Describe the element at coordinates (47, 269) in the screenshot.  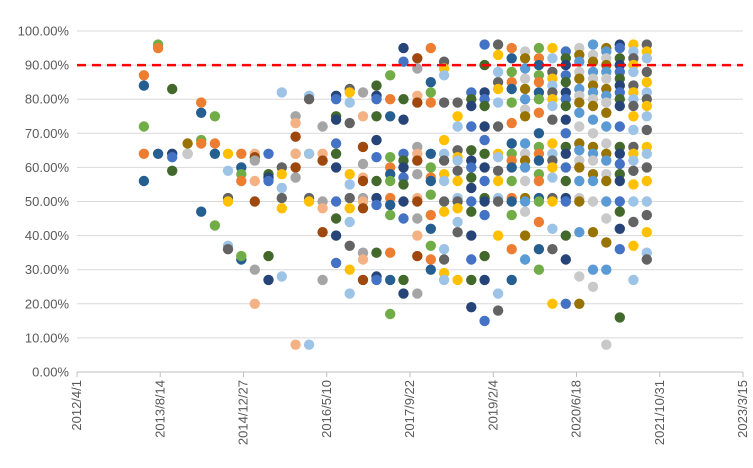
I see `y-tick-label: 30.00%` at that location.